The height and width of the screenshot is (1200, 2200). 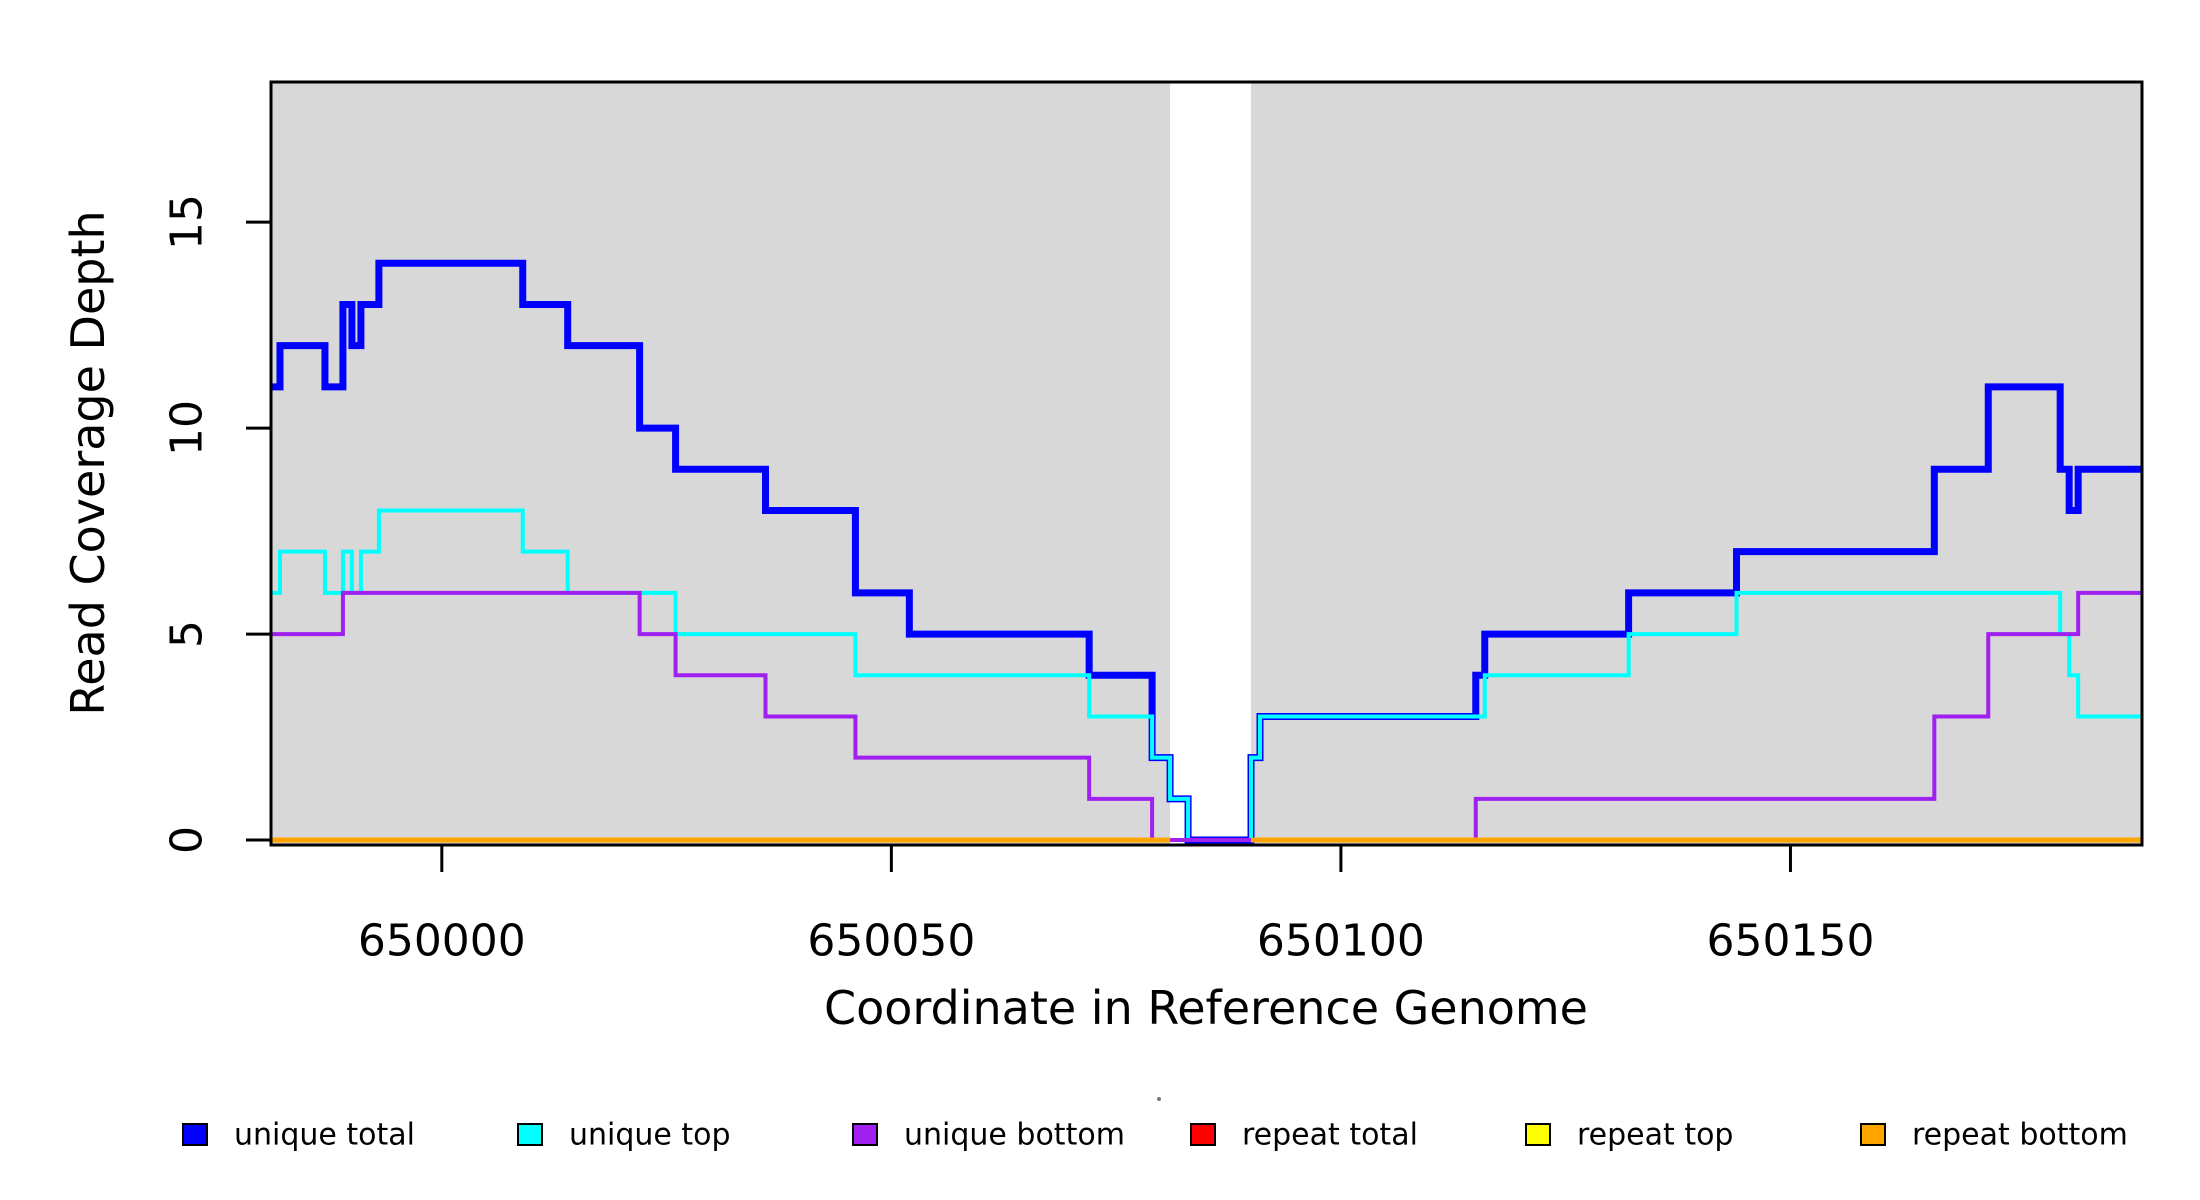 What do you see at coordinates (1206, 1008) in the screenshot?
I see `x-axis-title: Coordinate in Reference Genome` at bounding box center [1206, 1008].